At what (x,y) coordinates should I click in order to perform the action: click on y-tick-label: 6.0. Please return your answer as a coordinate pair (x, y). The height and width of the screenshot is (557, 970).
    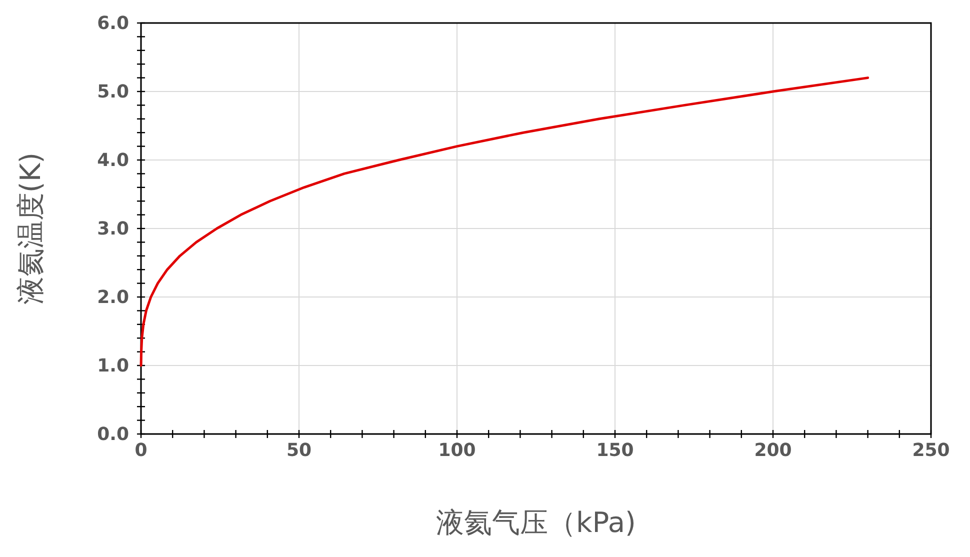
    Looking at the image, I should click on (113, 23).